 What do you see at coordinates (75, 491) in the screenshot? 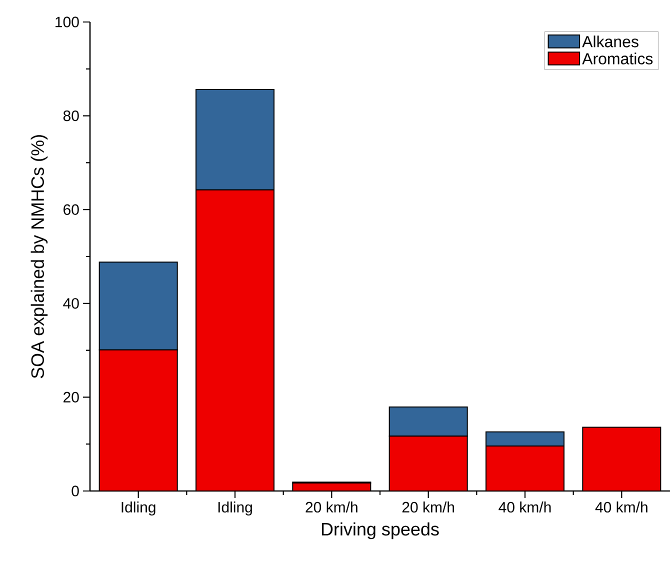
I see `y-tick-label: 0` at bounding box center [75, 491].